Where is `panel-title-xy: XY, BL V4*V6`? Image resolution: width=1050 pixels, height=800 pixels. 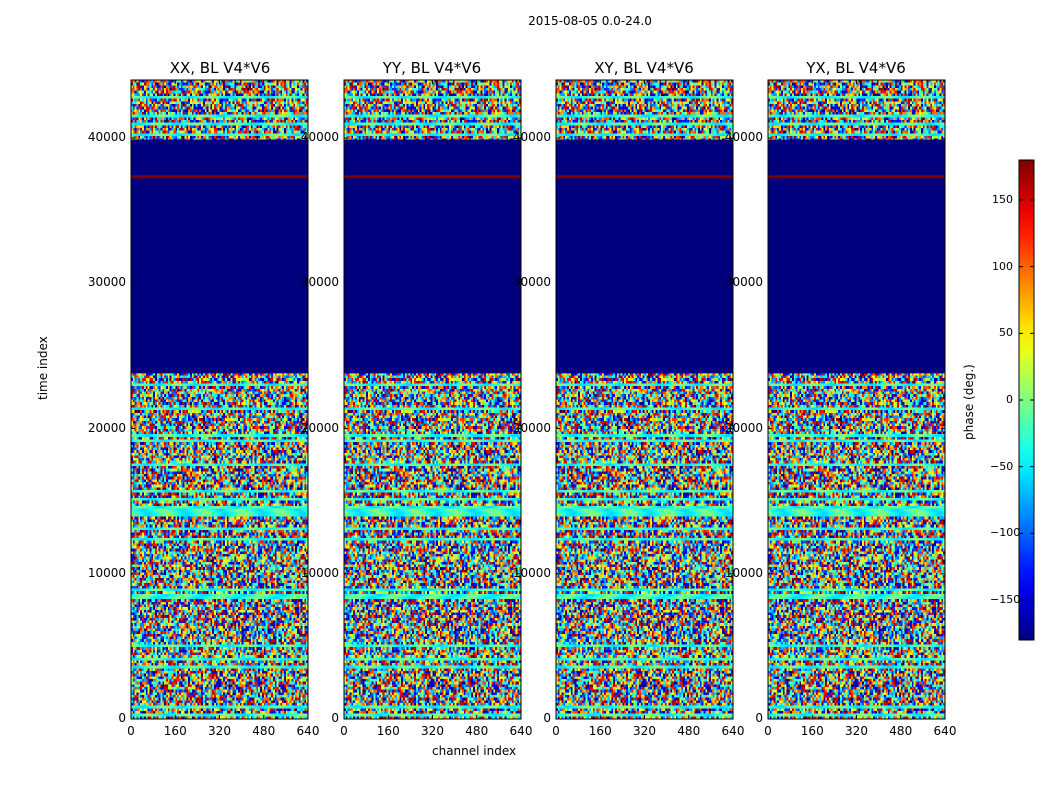 panel-title-xy: XY, BL V4*V6 is located at coordinates (644, 68).